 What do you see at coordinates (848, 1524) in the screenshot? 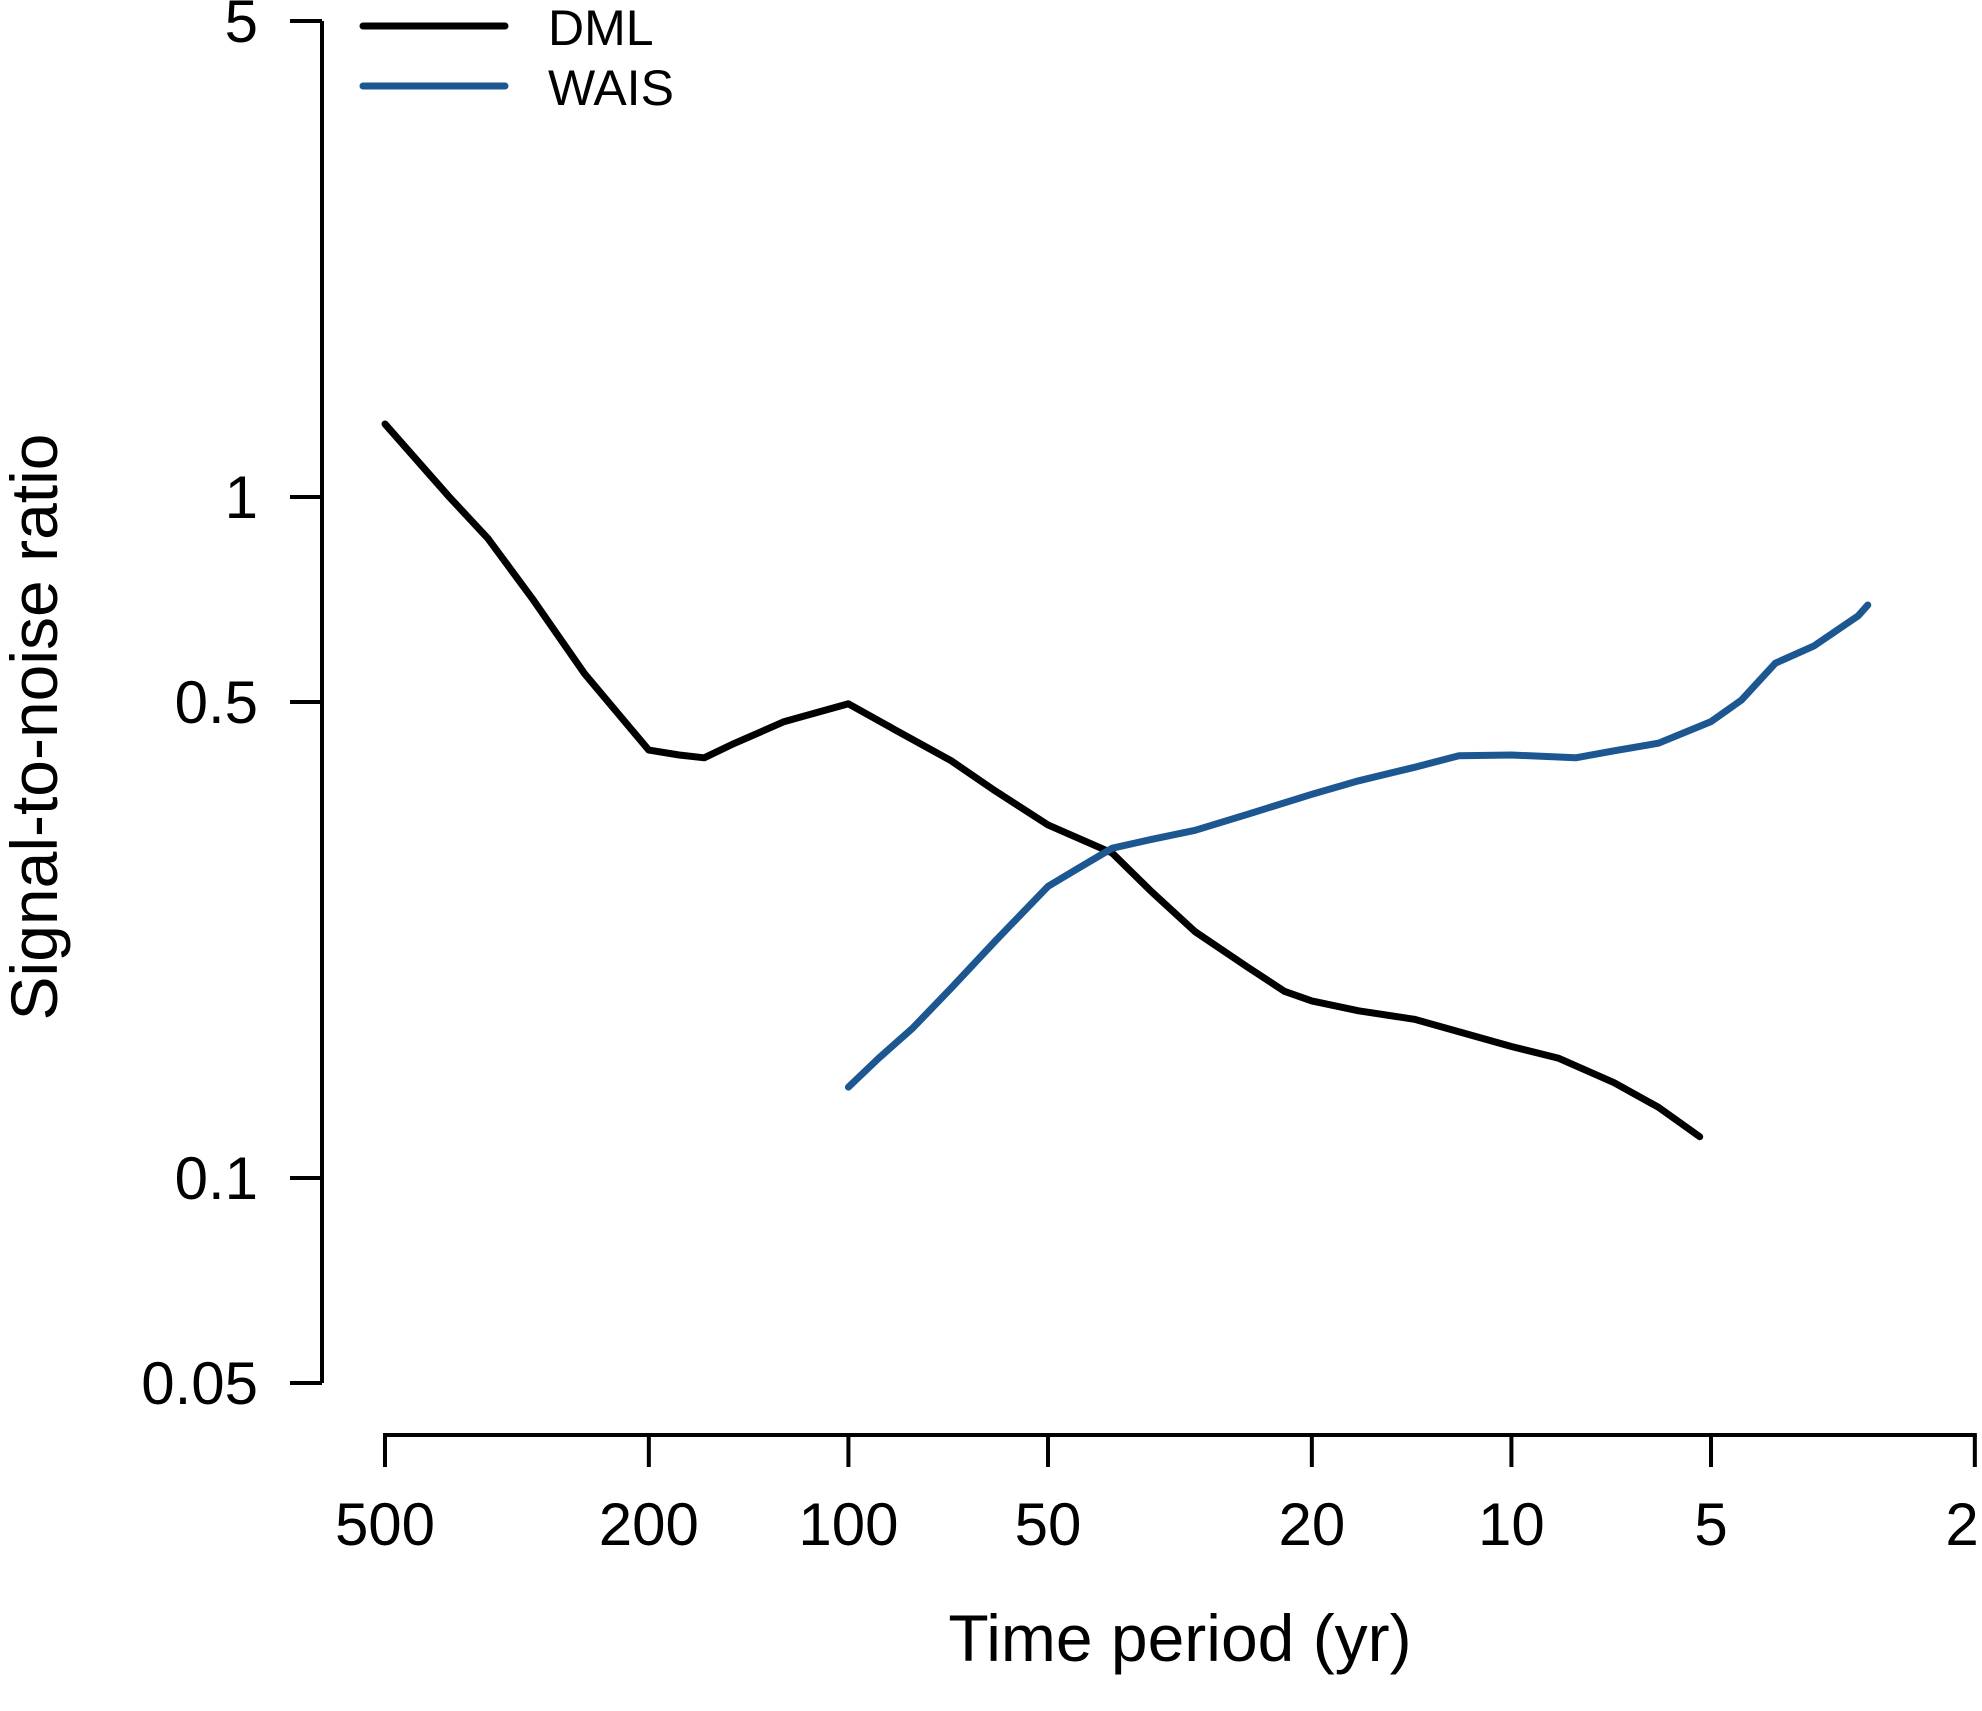
I see `x-tick-label: 100` at bounding box center [848, 1524].